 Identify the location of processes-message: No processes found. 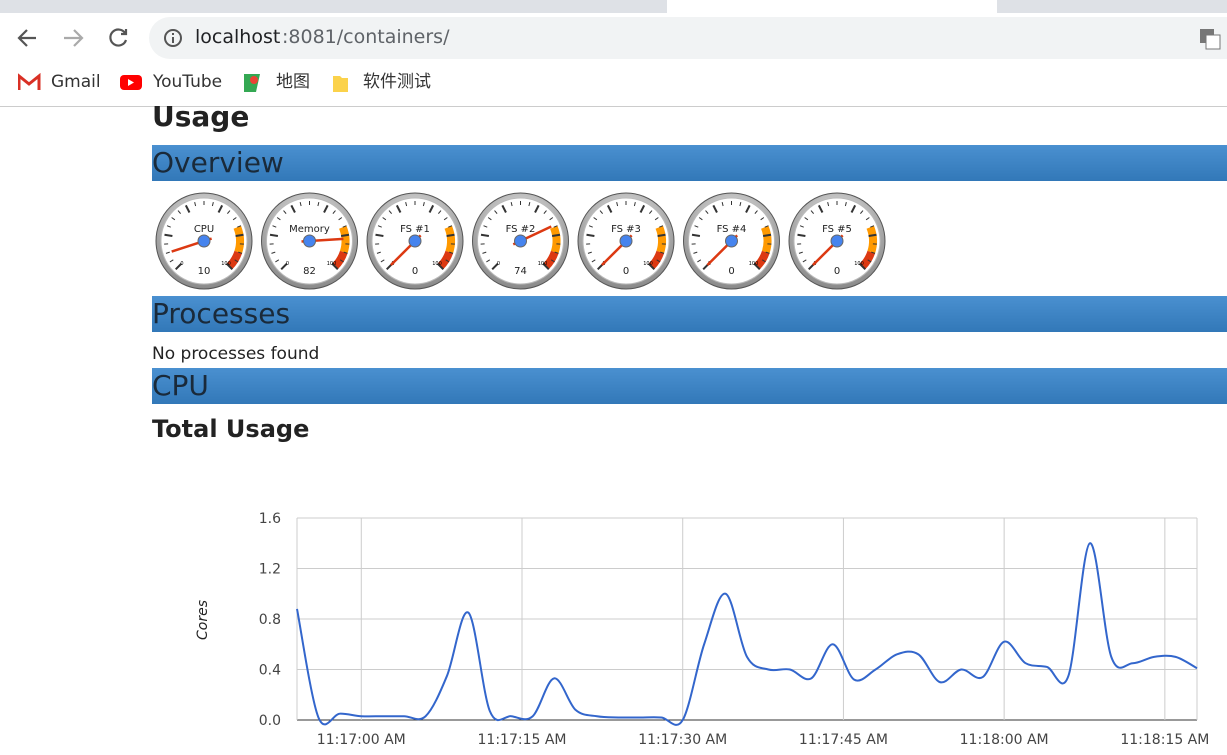
(236, 354).